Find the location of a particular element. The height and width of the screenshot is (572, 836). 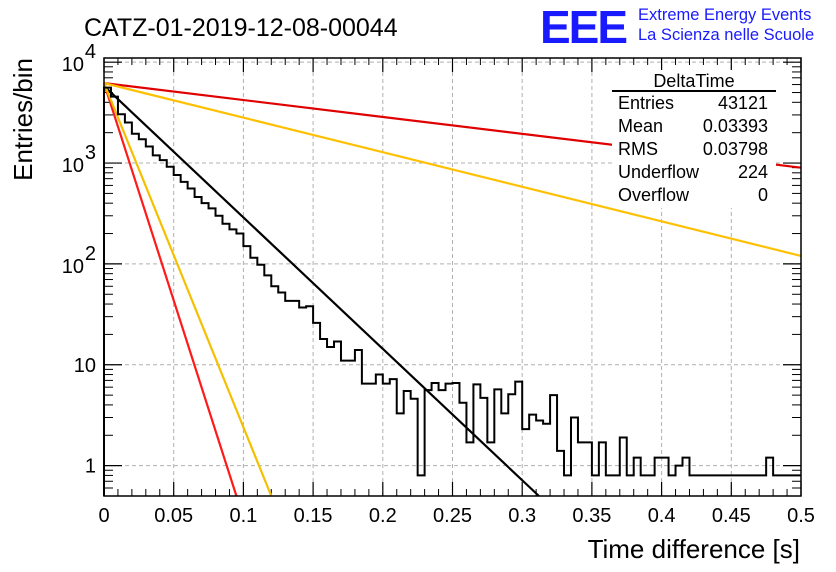

x-axis-title: Time difference [s] is located at coordinates (694, 549).